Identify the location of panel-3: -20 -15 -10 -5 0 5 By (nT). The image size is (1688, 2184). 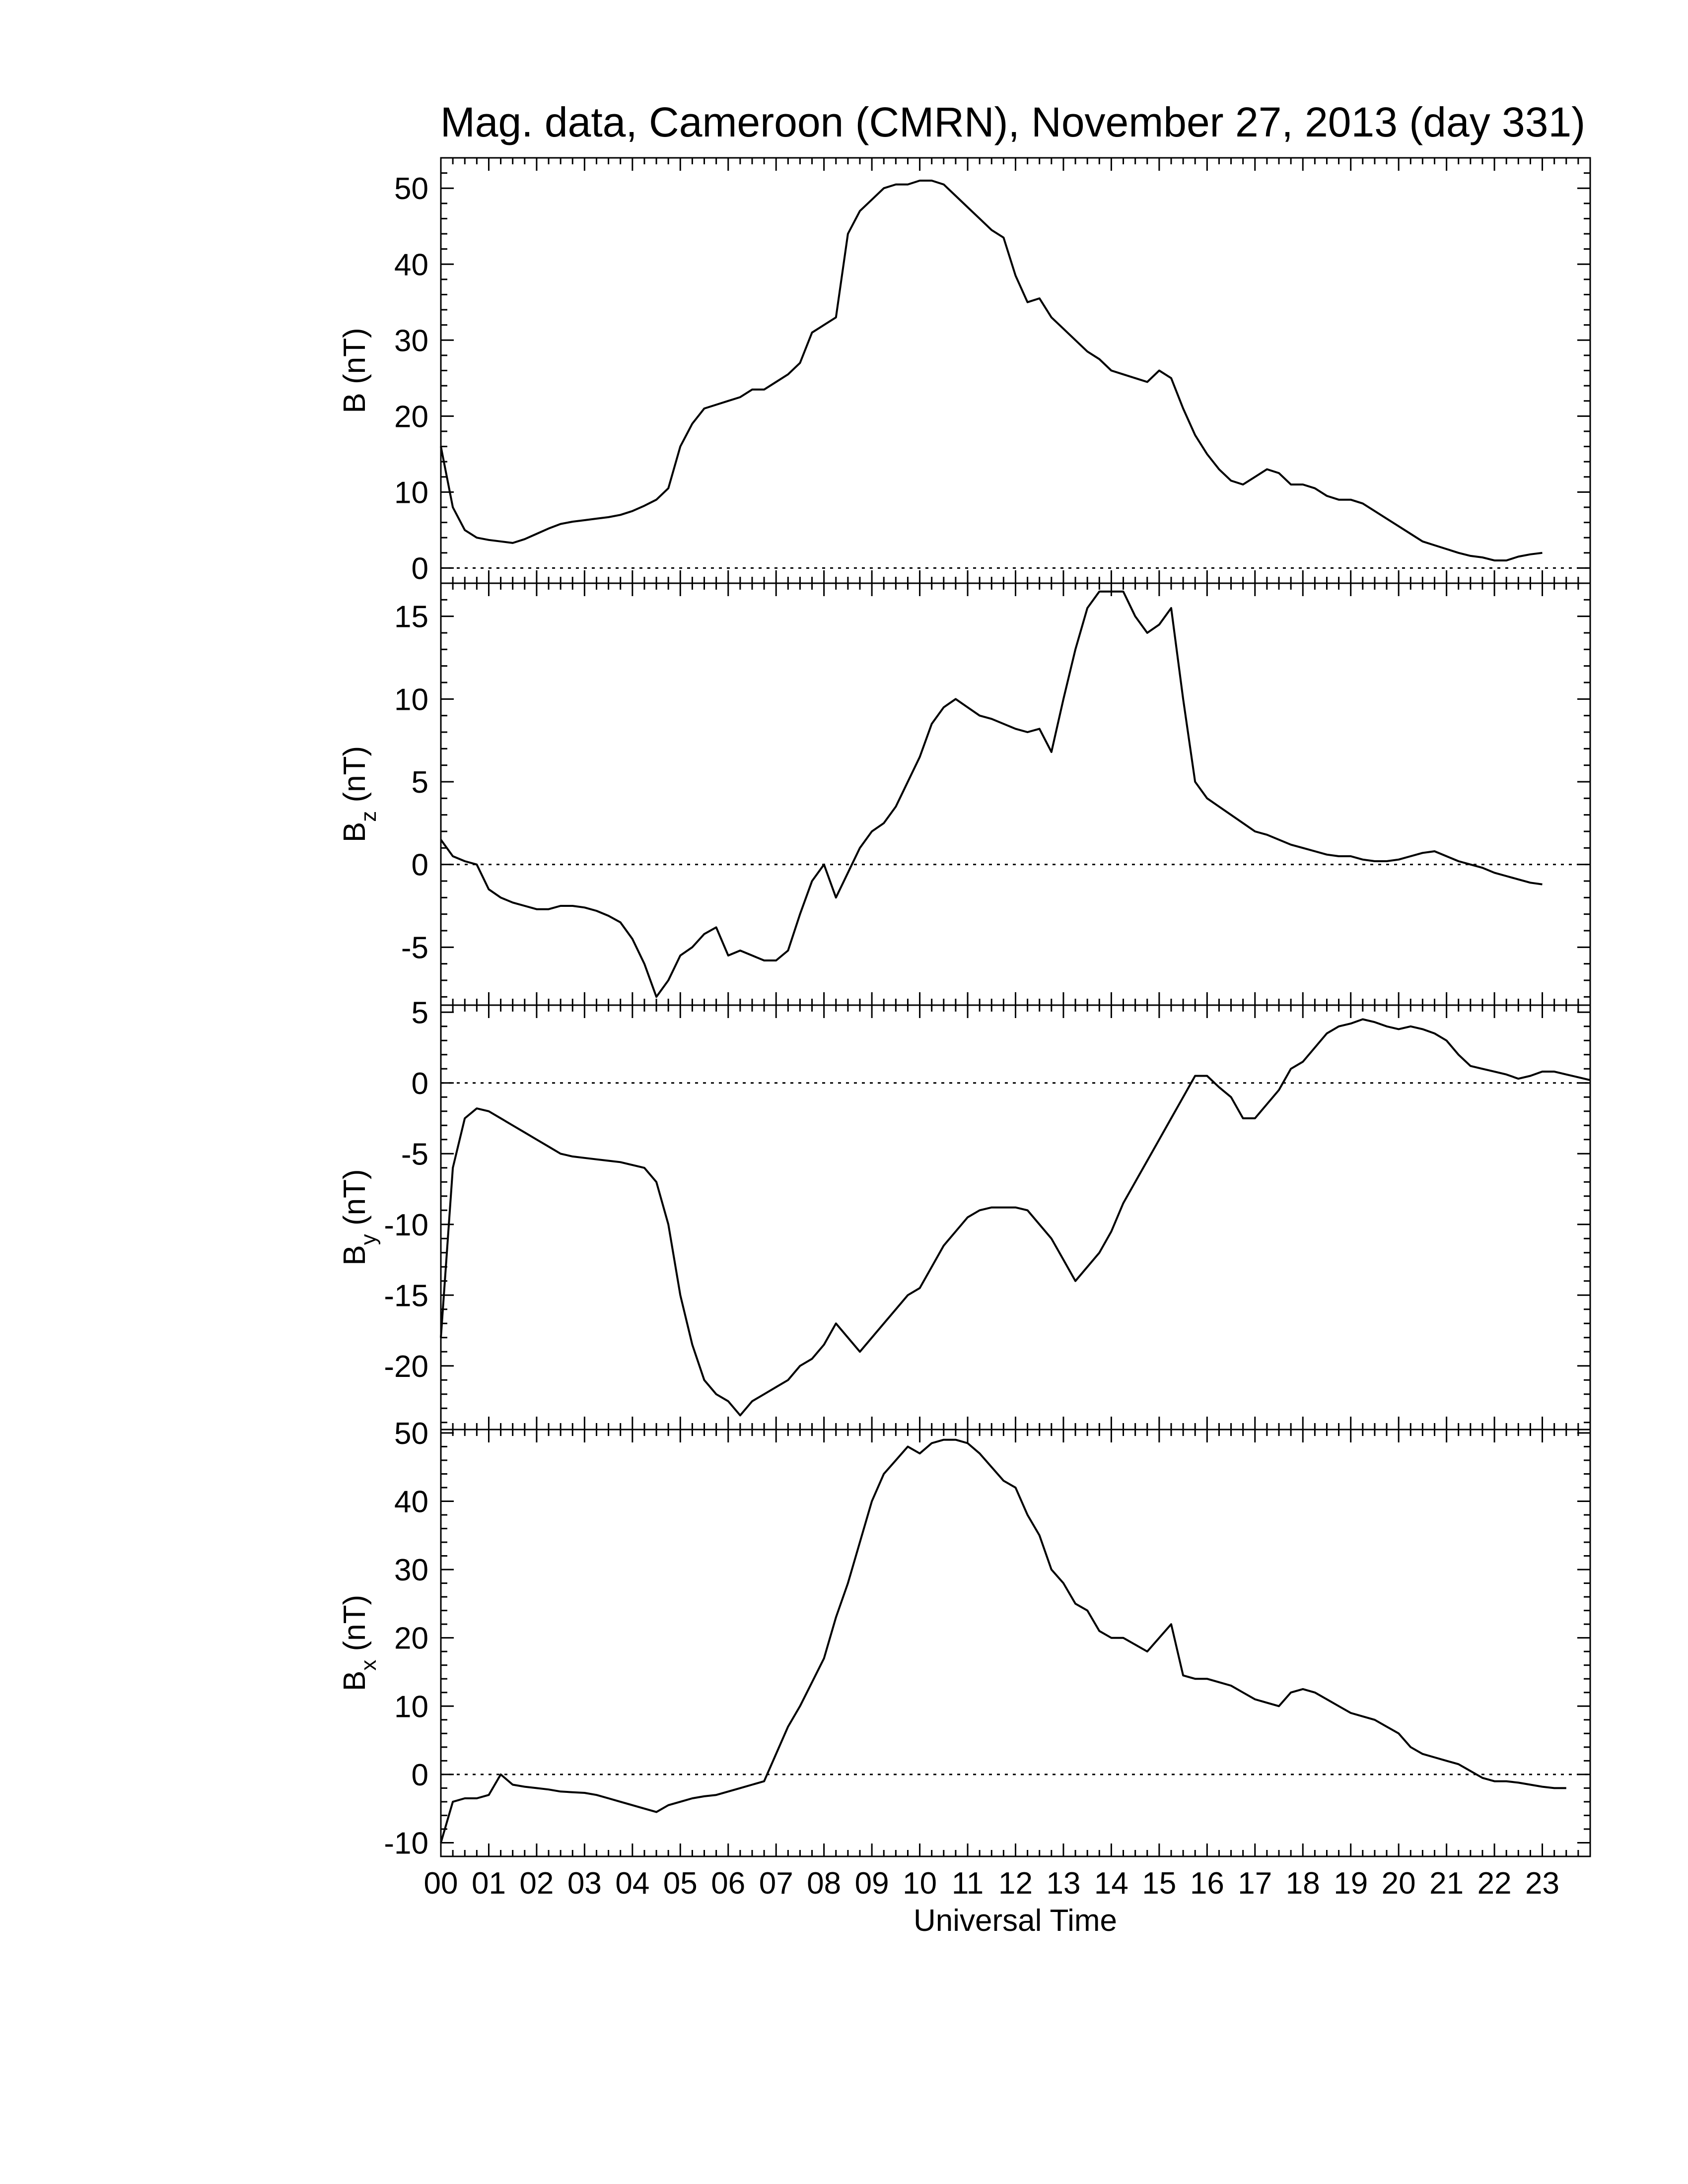
(964, 1213).